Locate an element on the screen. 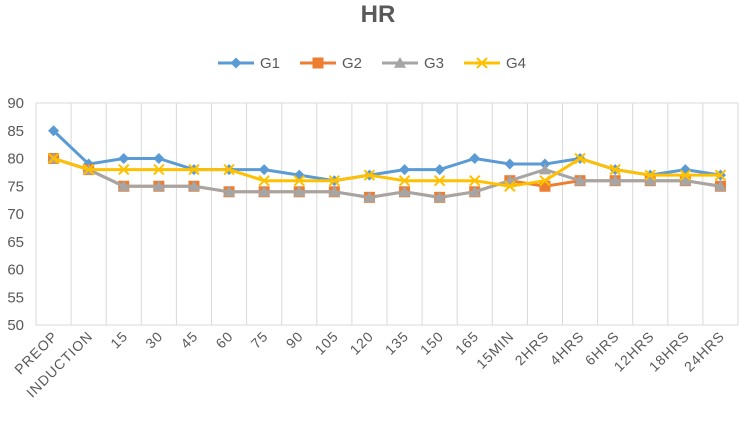 This screenshot has width=750, height=422. y-tick-label: 70 is located at coordinates (15, 214).